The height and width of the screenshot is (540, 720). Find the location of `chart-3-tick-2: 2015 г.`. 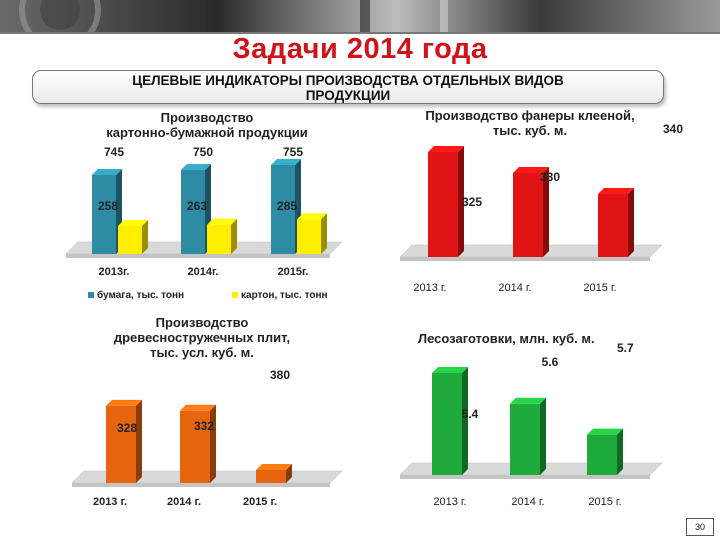

chart-3-tick-2: 2015 г. is located at coordinates (260, 502).